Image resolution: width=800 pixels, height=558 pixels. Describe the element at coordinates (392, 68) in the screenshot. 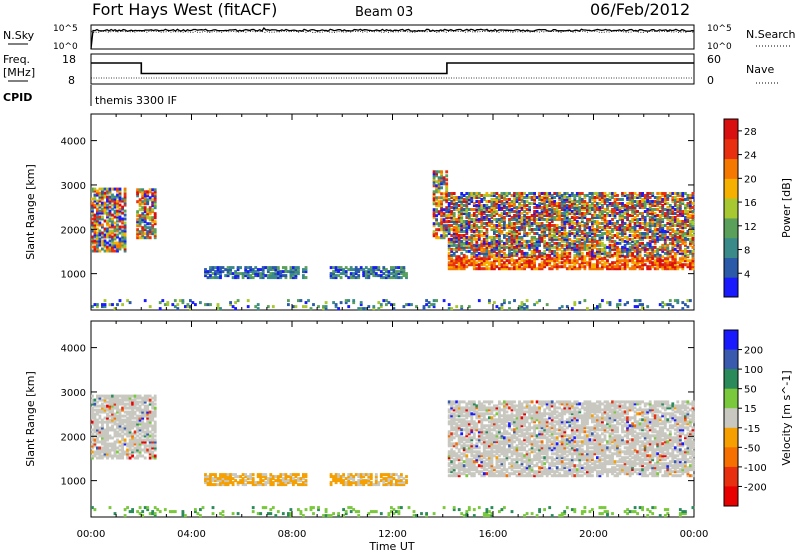

I see `frequency-series` at that location.